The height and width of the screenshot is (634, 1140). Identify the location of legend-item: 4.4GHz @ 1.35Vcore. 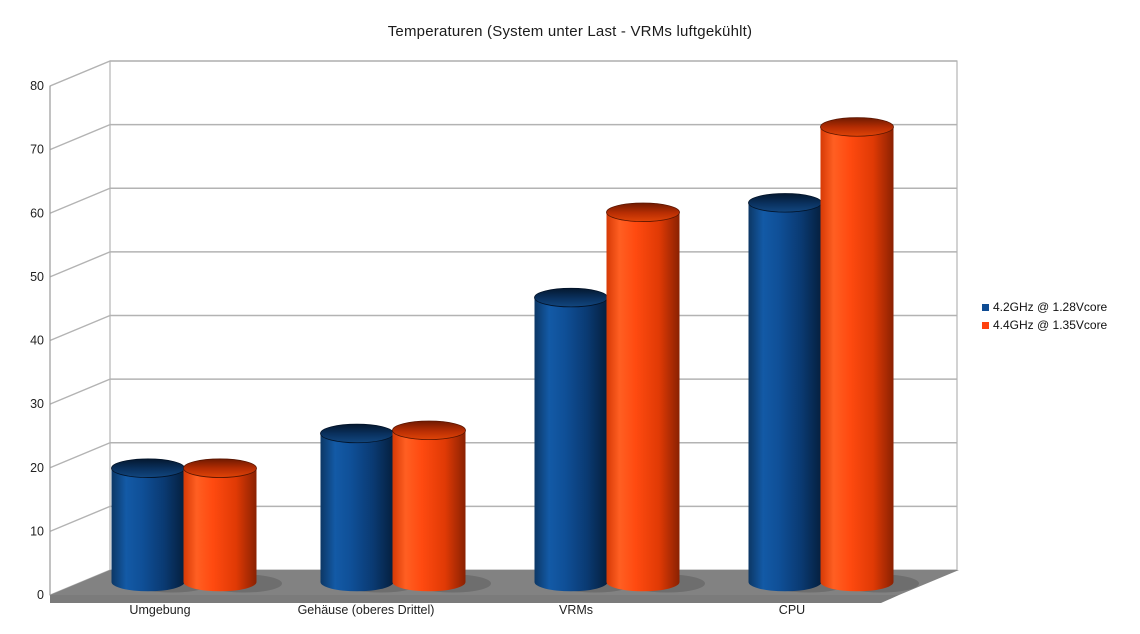
(1044, 325).